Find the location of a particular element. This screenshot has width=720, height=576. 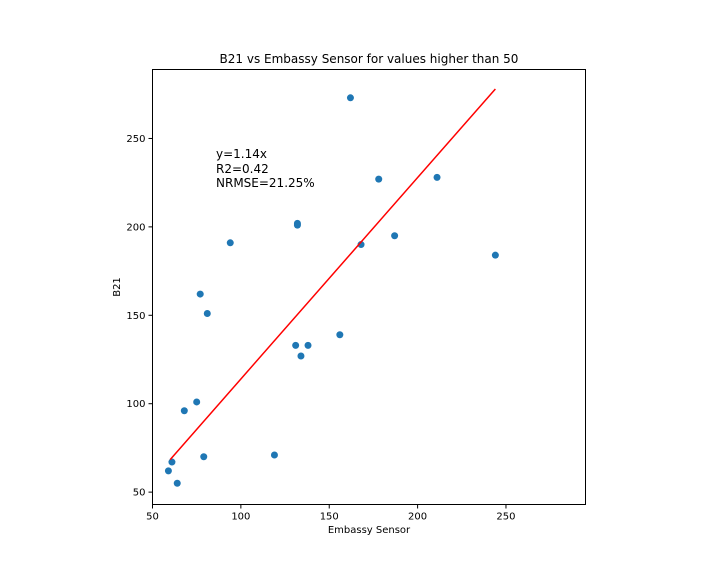

x-axis-ticks: 50 100 150 200 250 is located at coordinates (331, 513).